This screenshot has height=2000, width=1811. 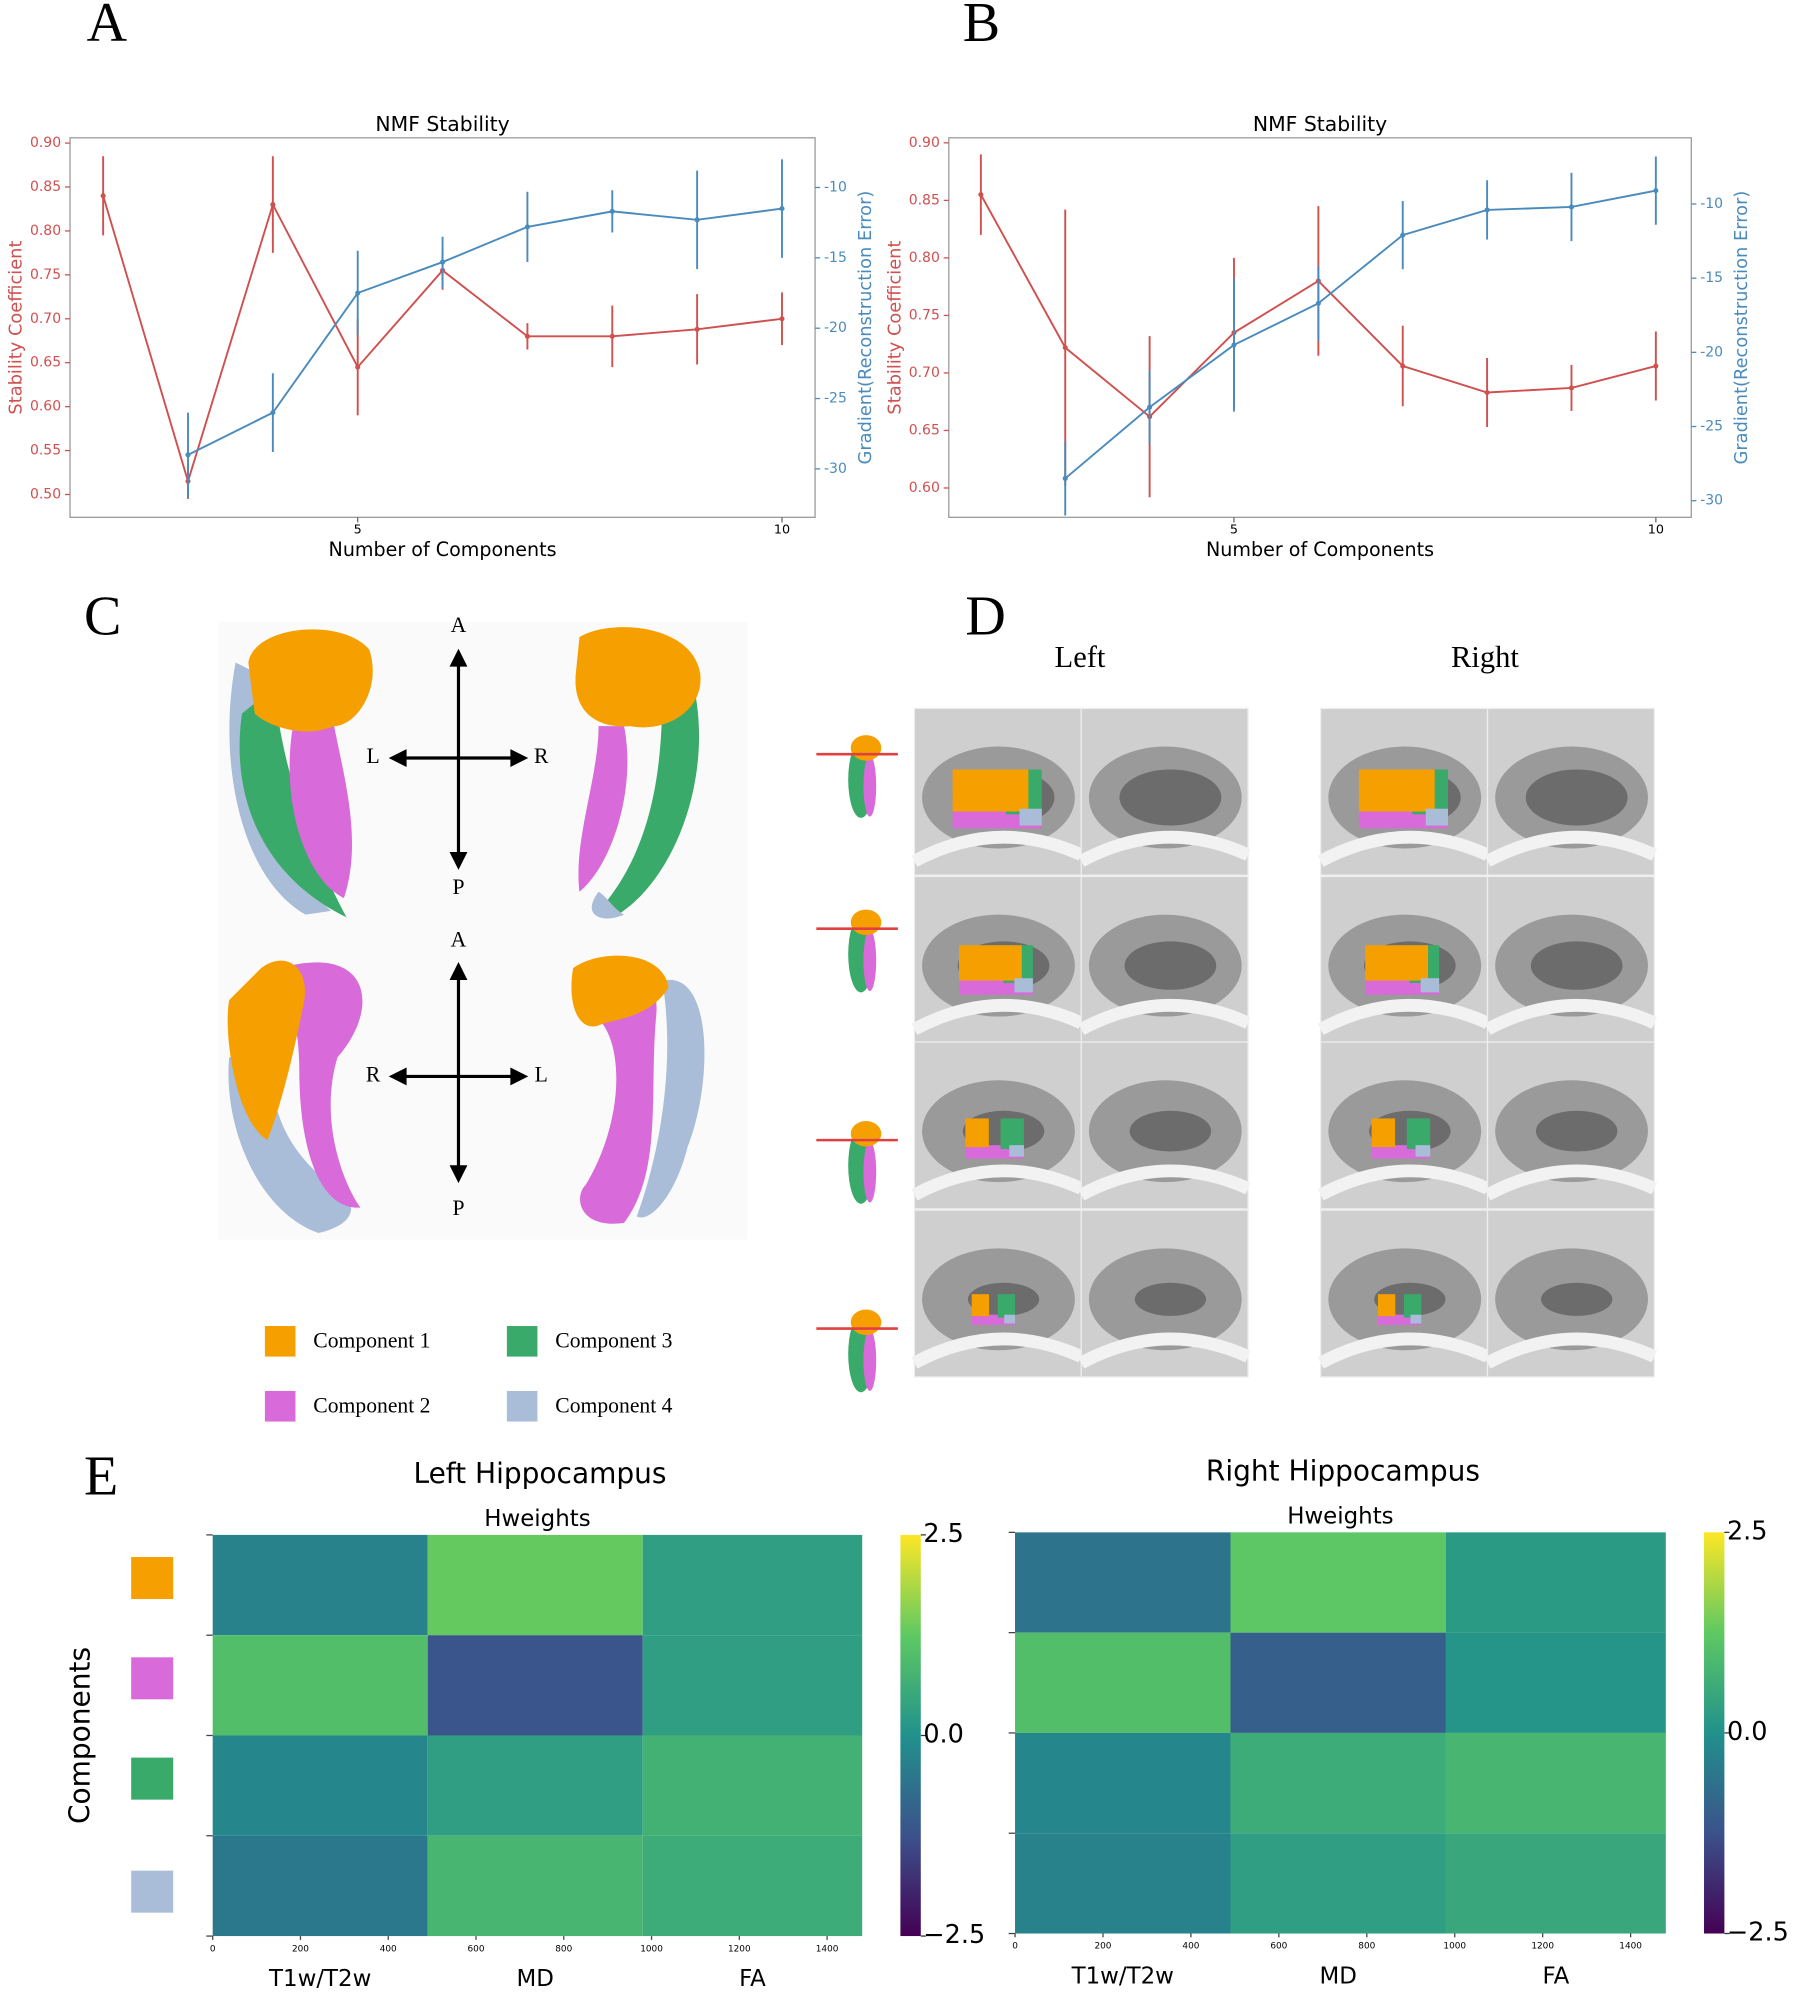 I want to click on y-axis-label: Stability Coefficient, so click(x=16, y=328).